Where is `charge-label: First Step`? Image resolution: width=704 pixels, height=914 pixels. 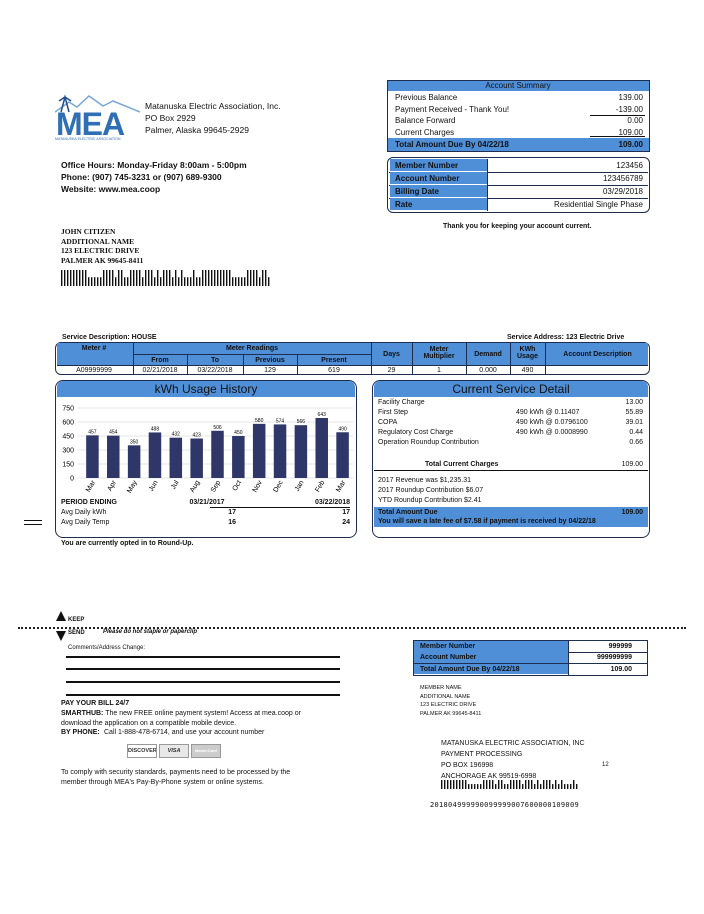 charge-label: First Step is located at coordinates (393, 412).